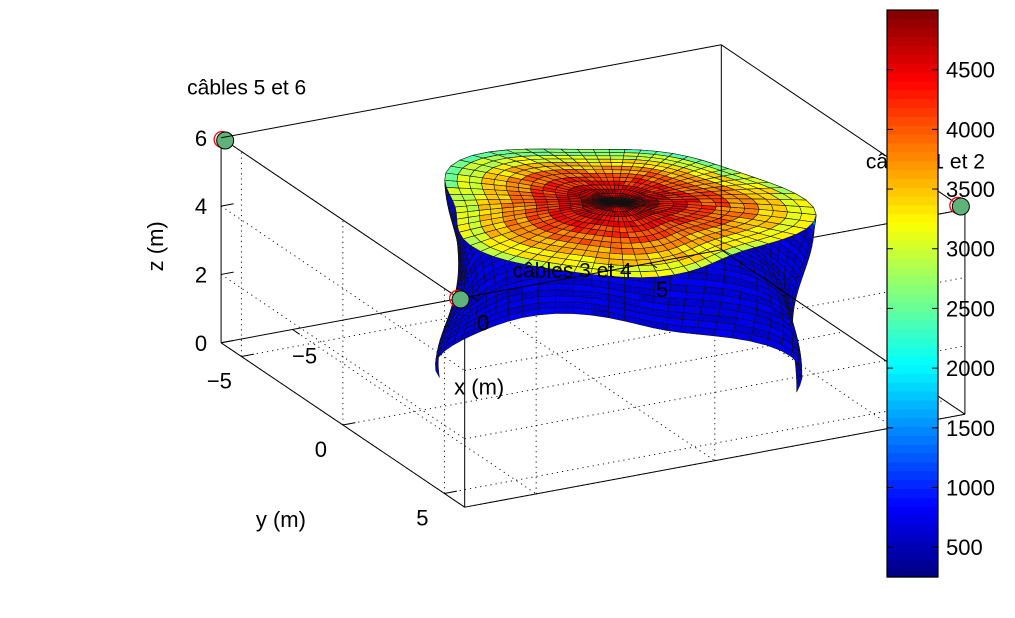 This screenshot has height=618, width=1015. Describe the element at coordinates (246, 88) in the screenshot. I see `cable-label: câbles 5 et 6` at that location.